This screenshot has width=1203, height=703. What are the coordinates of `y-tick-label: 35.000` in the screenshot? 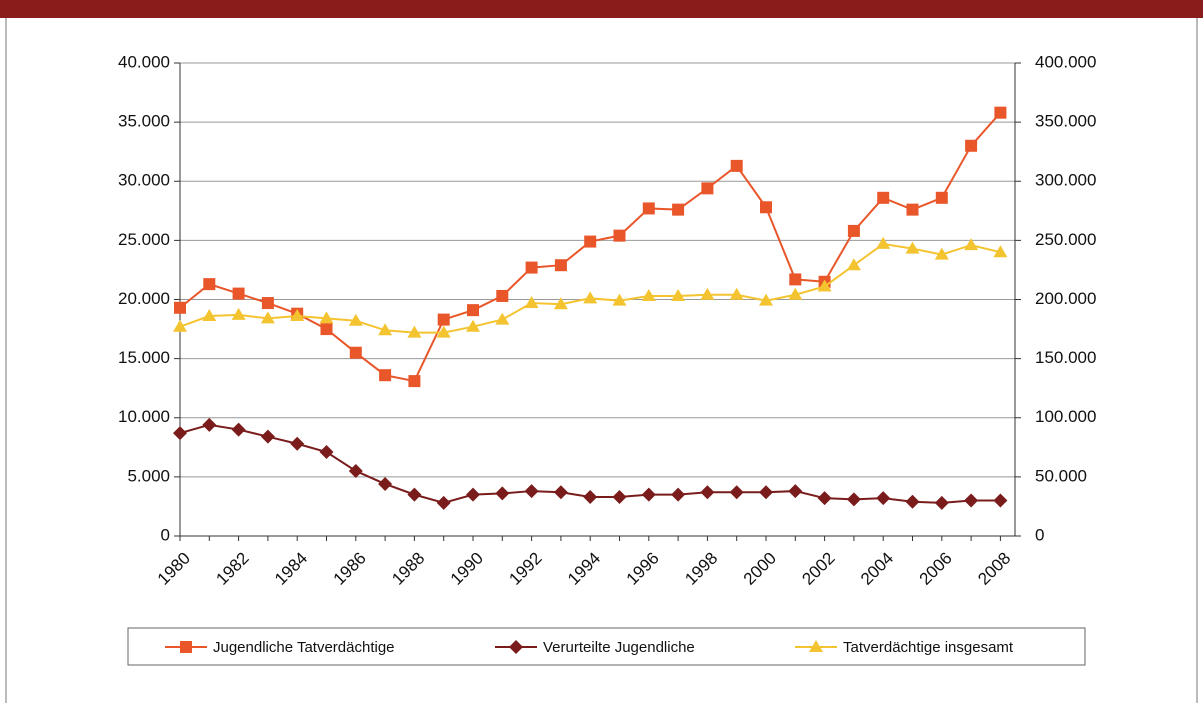 It's located at (144, 121).